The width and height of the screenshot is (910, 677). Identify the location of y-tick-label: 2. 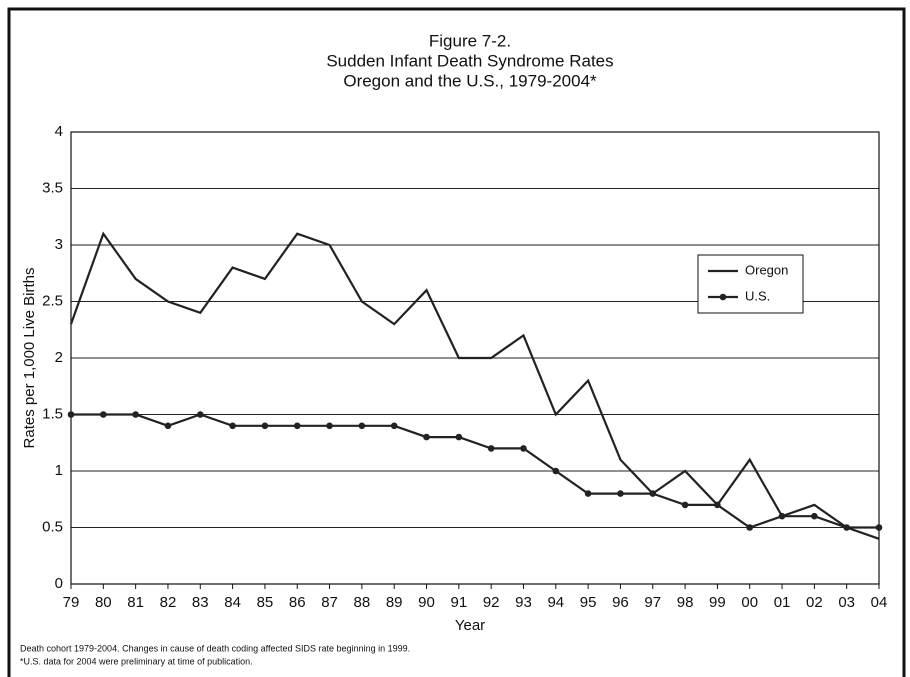
(59, 357).